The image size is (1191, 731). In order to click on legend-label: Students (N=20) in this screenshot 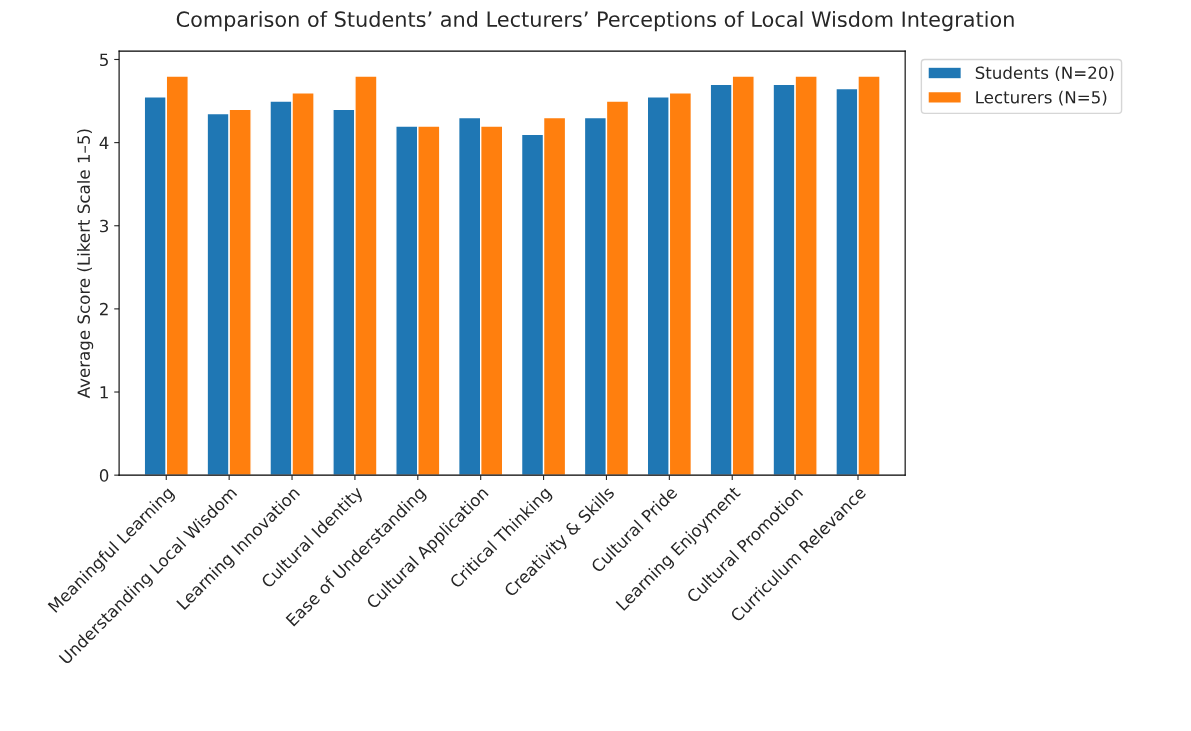, I will do `click(1044, 74)`.